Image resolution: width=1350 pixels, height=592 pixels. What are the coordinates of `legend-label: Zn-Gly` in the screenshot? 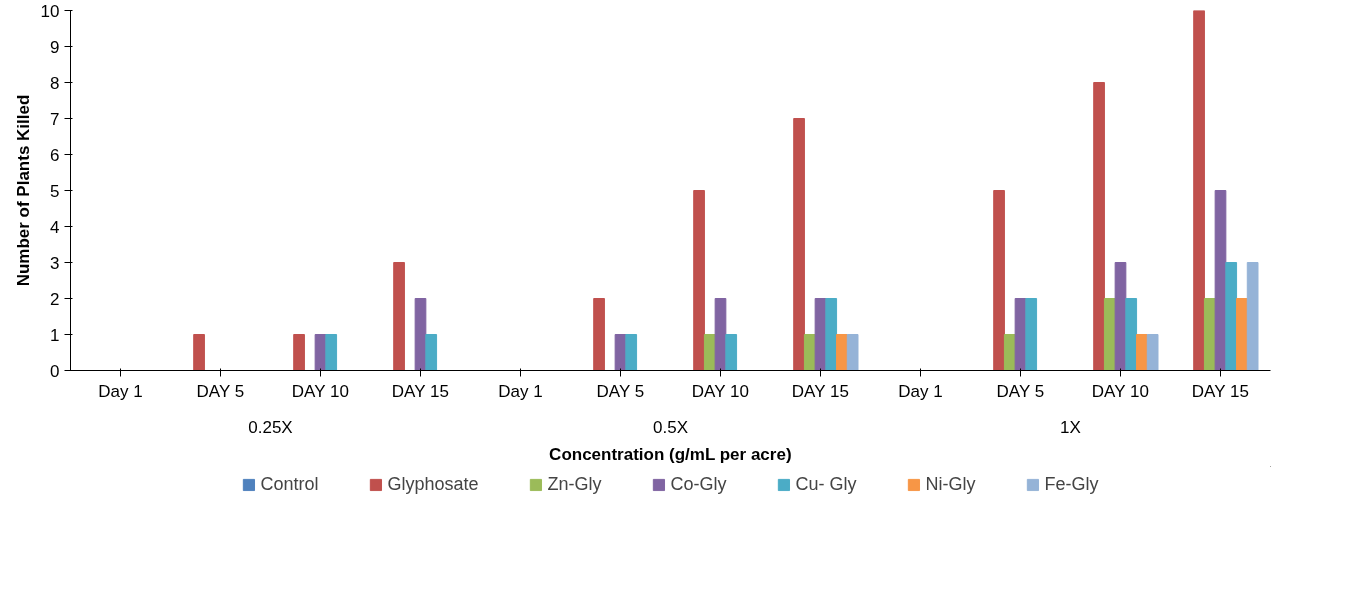 It's located at (574, 484).